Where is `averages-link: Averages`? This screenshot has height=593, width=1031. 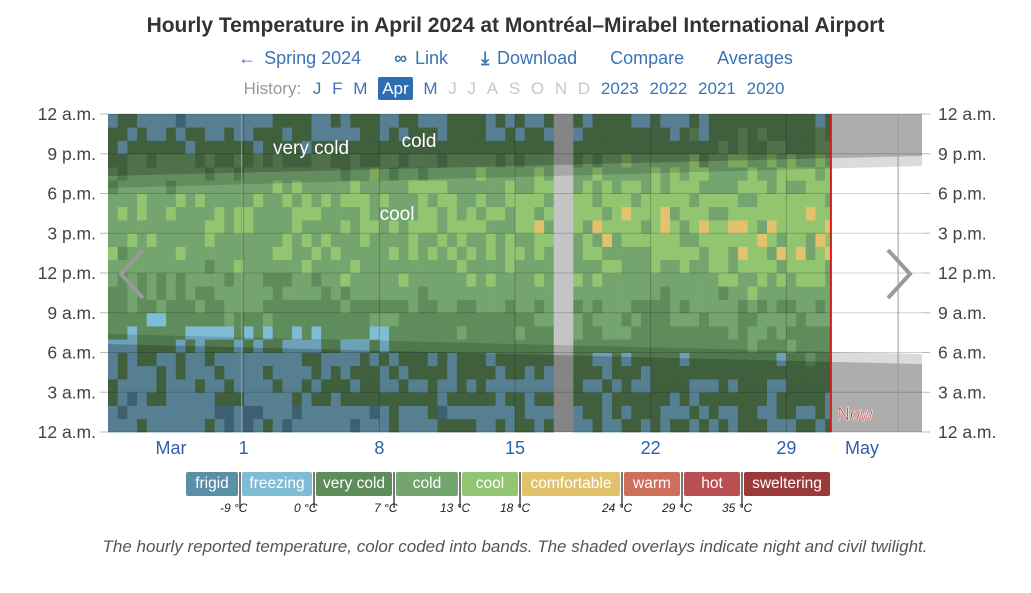 averages-link: Averages is located at coordinates (755, 58).